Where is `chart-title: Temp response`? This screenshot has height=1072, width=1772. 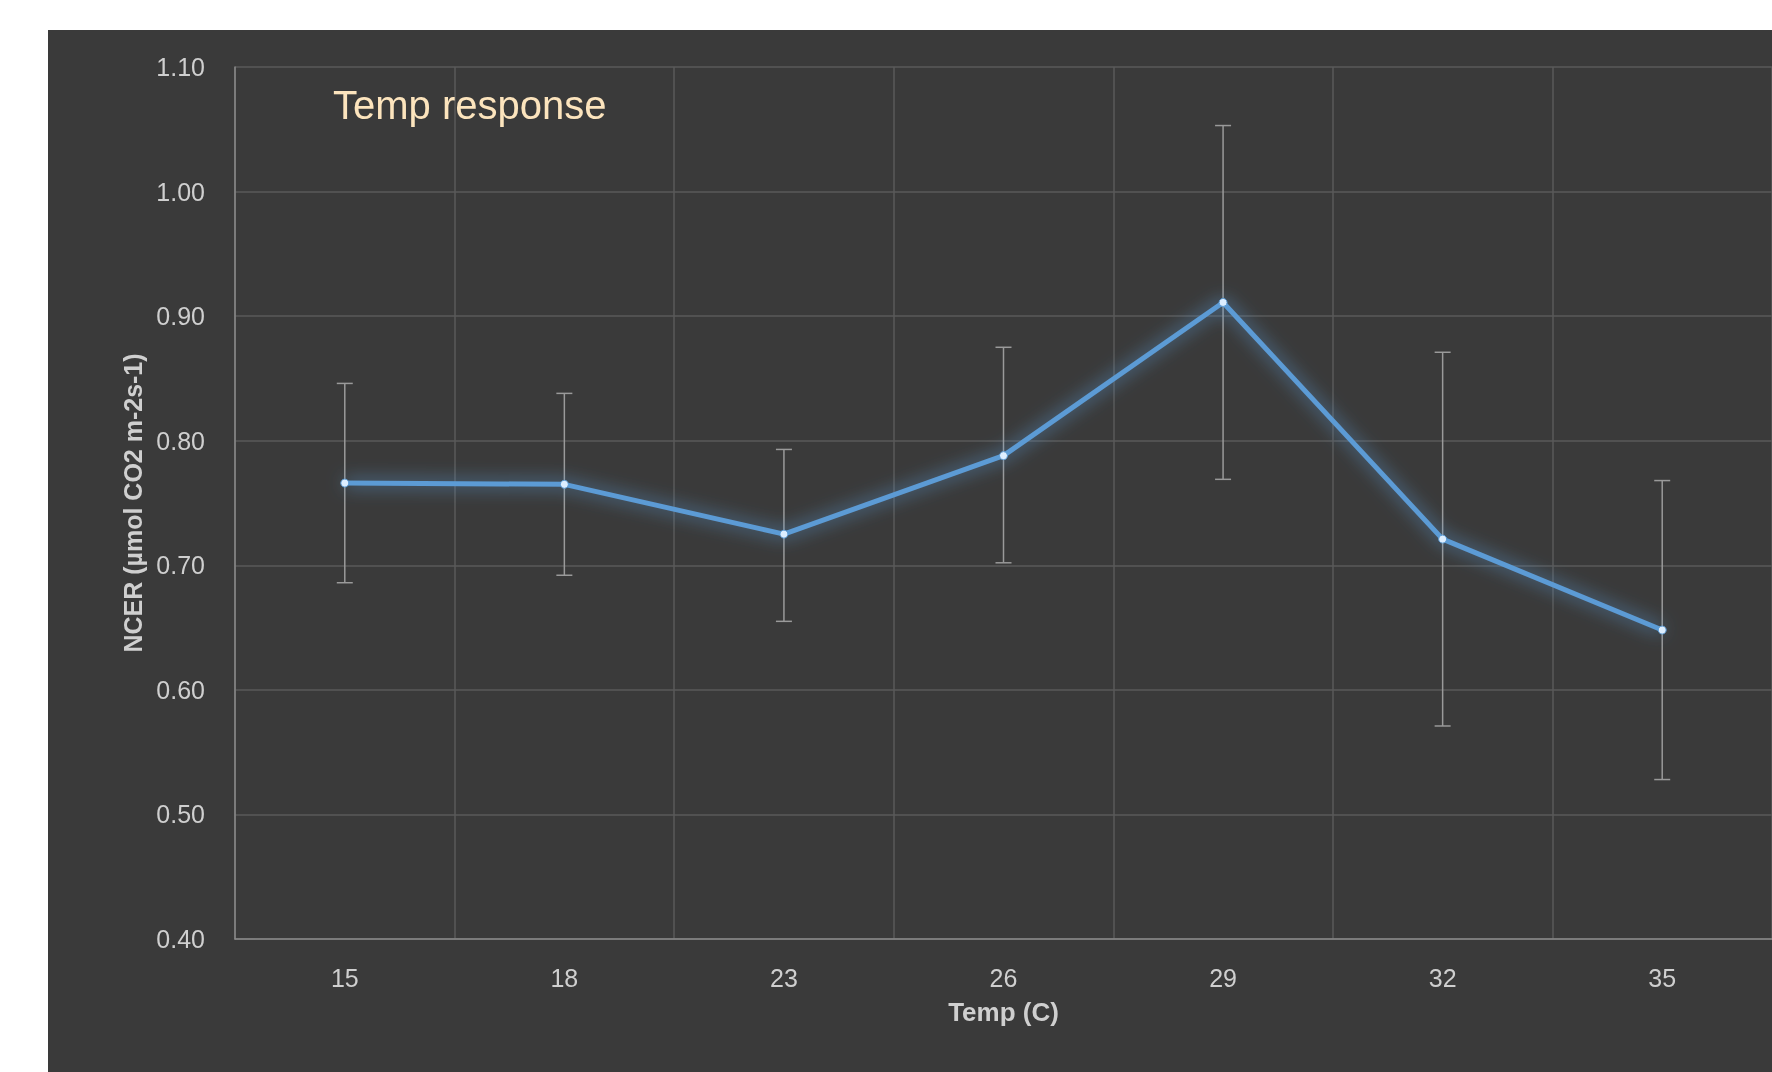 chart-title: Temp response is located at coordinates (470, 105).